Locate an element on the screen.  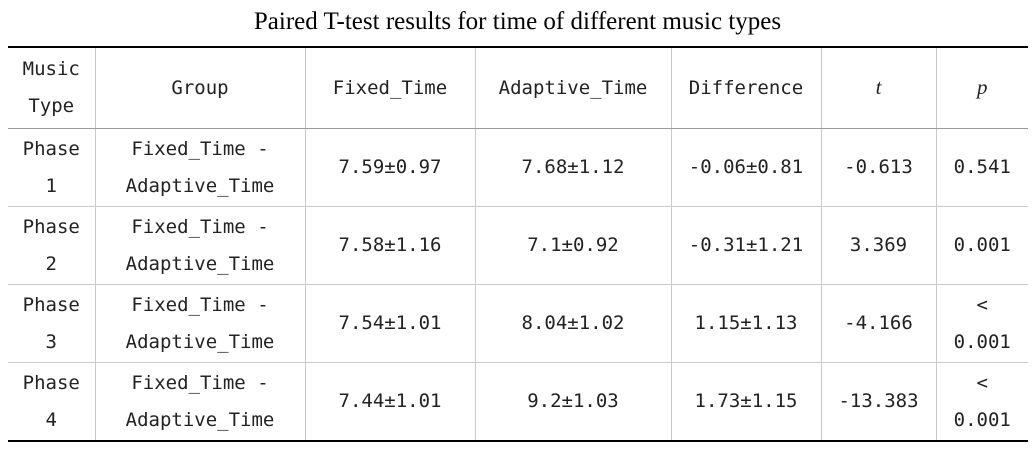
music-type-cell: Phase 2 is located at coordinates (52, 245).